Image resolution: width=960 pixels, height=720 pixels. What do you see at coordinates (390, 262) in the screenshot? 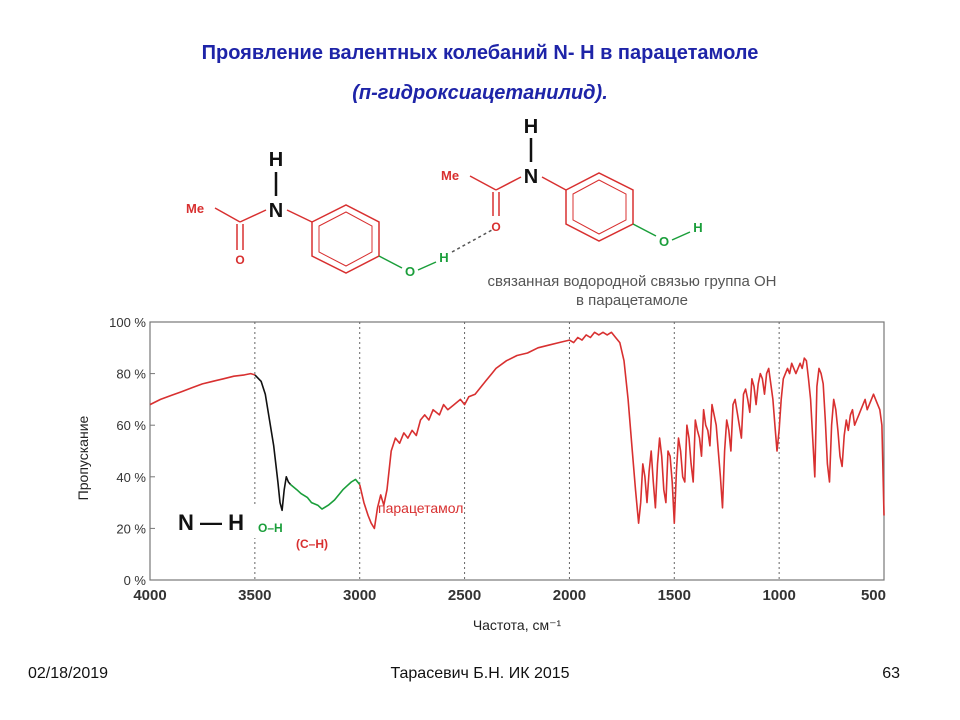
I see `bond-ring-o-left` at bounding box center [390, 262].